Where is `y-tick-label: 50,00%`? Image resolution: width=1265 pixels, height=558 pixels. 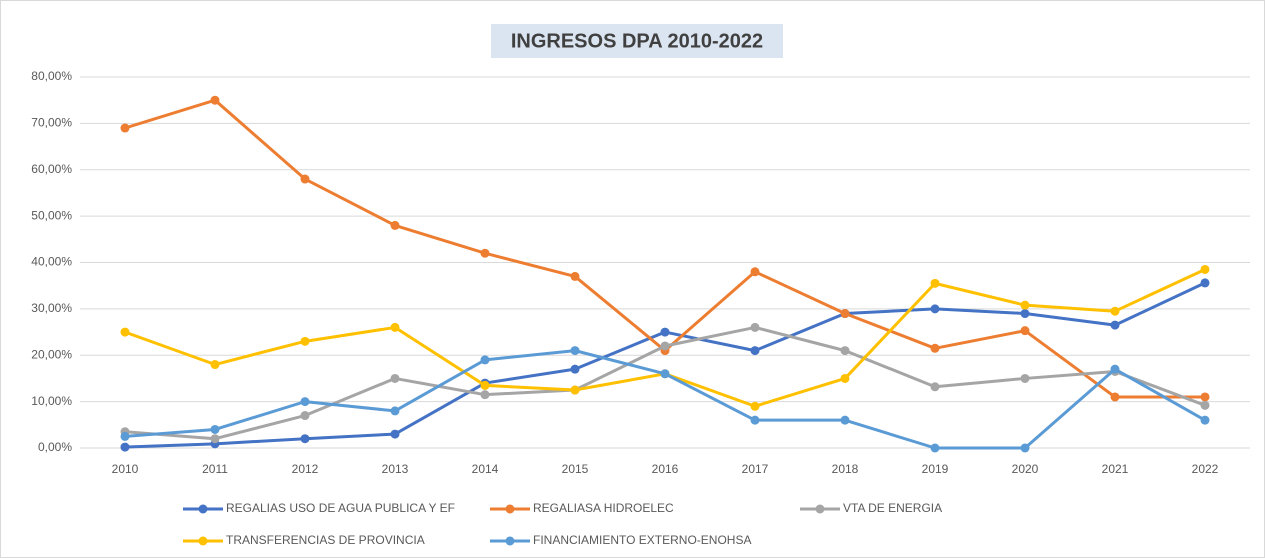 y-tick-label: 50,00% is located at coordinates (51, 215).